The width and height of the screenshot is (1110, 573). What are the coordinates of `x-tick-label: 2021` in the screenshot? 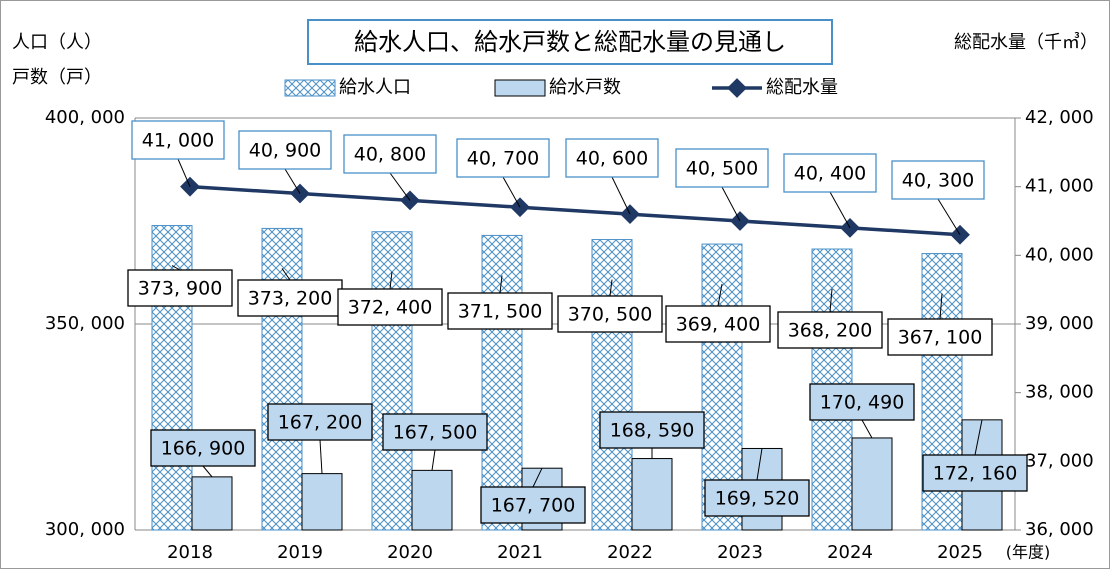 It's located at (520, 552).